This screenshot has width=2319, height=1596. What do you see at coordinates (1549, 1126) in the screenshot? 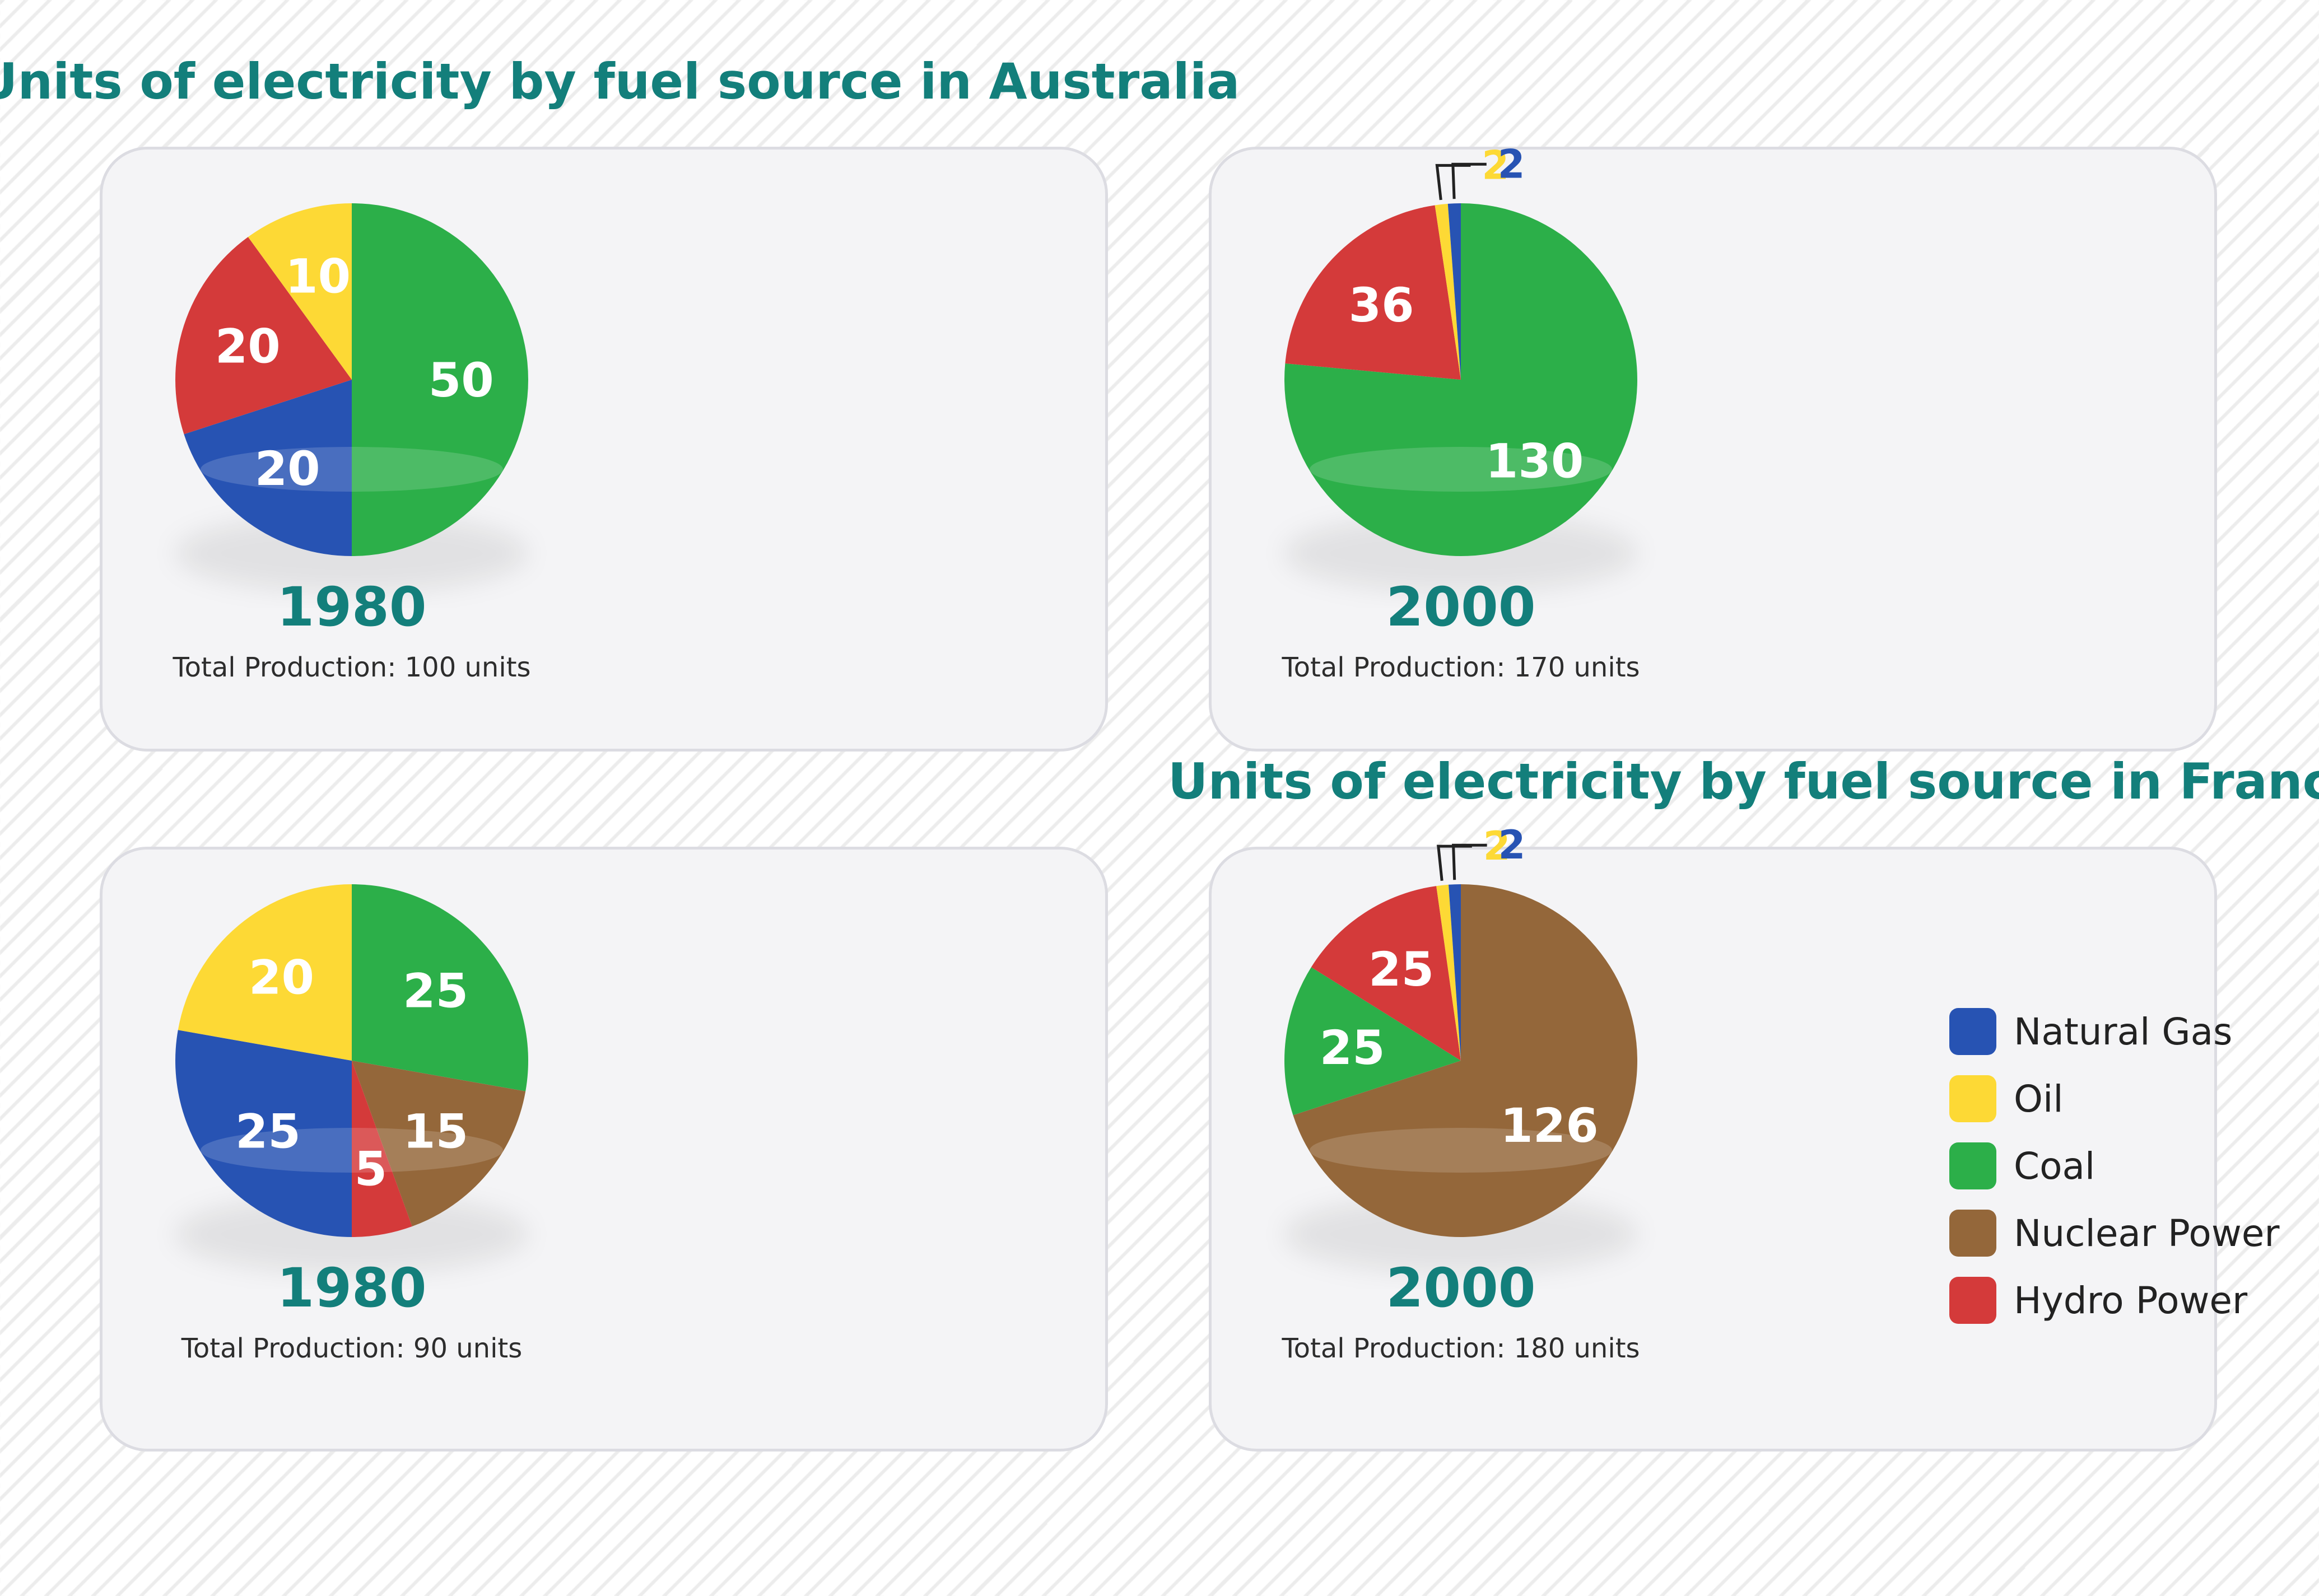
I see `pie-value-label: 126` at bounding box center [1549, 1126].